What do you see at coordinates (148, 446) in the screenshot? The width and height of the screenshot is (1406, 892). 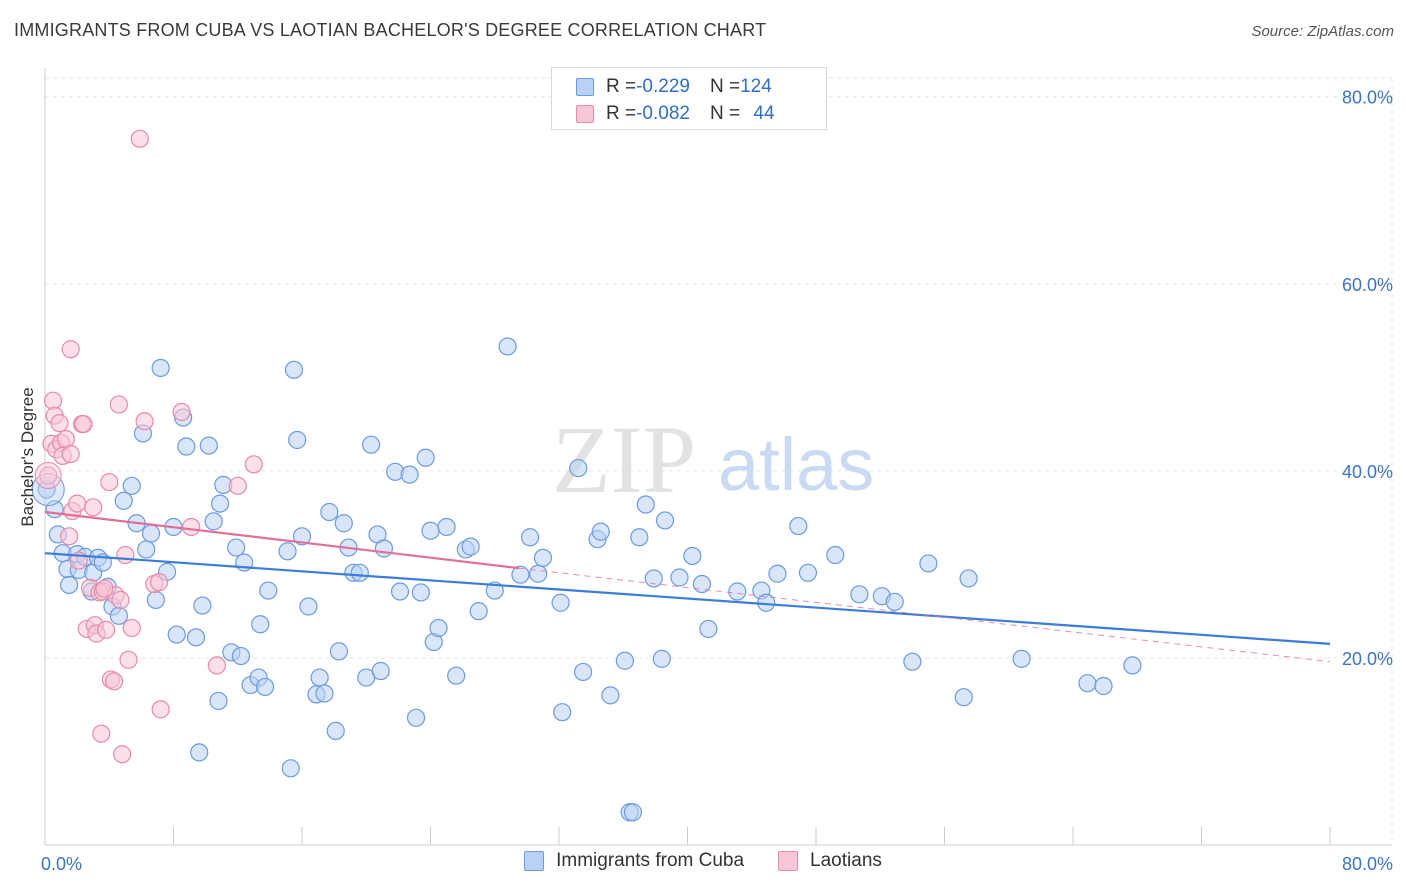 I see `series-laotians-points` at bounding box center [148, 446].